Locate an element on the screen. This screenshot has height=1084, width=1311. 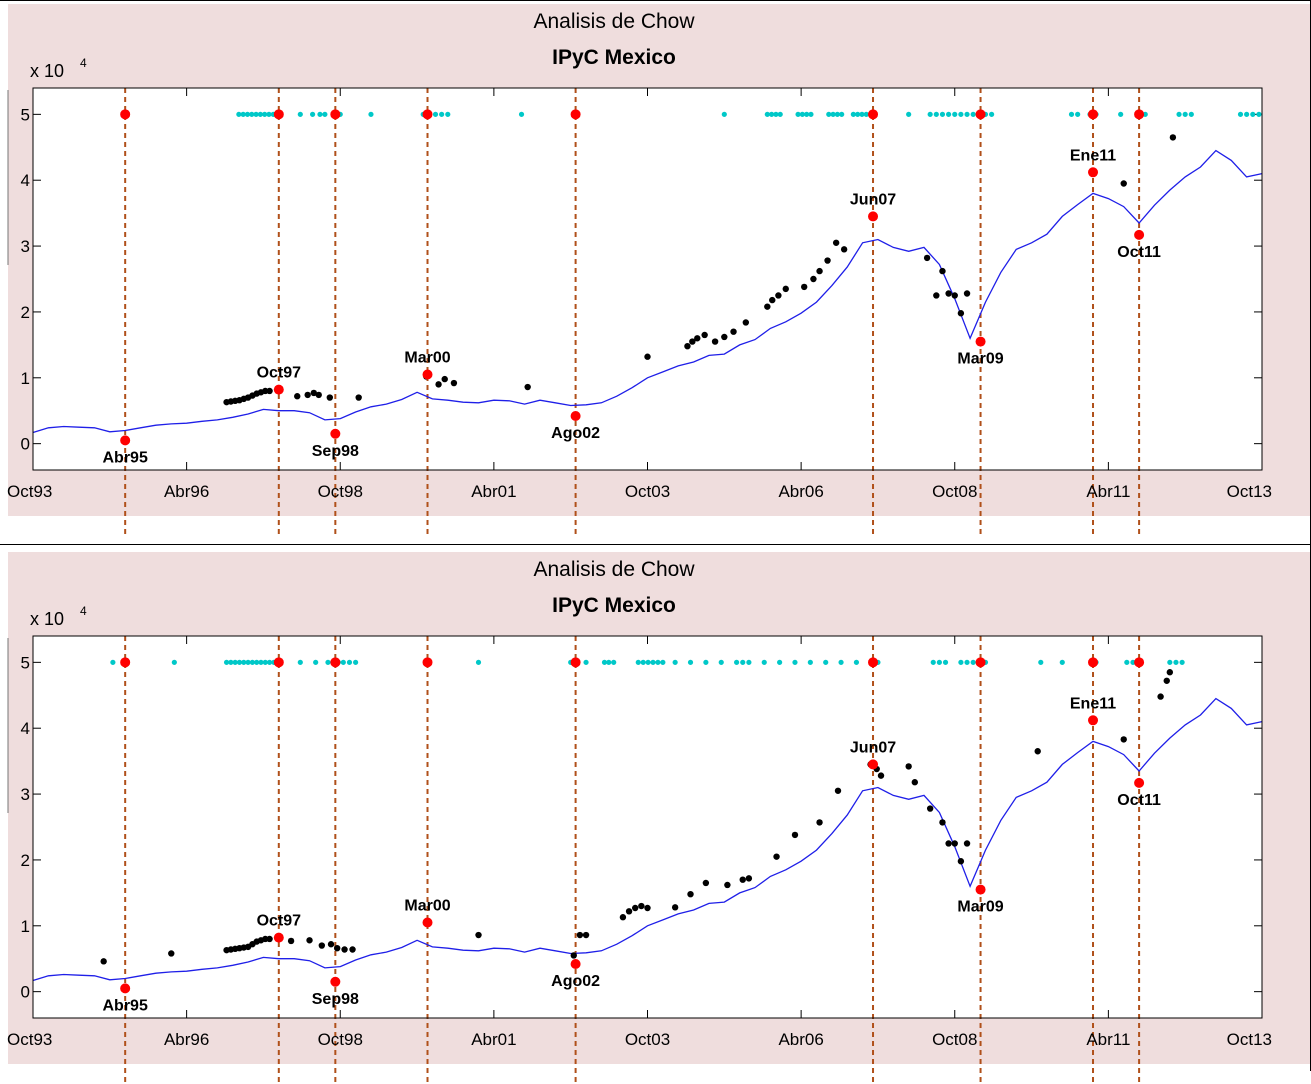
x-tick-label: Abr06 is located at coordinates (800, 491).